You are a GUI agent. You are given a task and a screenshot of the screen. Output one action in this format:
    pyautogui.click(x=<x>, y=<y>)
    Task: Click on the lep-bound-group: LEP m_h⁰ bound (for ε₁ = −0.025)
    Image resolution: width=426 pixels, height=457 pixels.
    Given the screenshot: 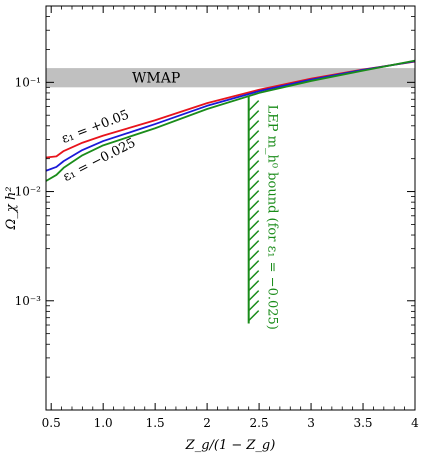 What is the action you would take?
    pyautogui.click(x=263, y=213)
    